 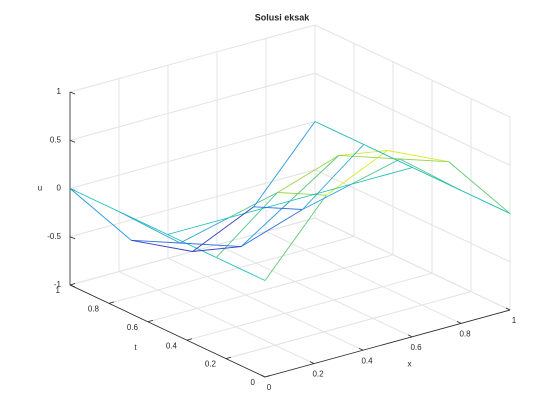 What do you see at coordinates (59, 91) in the screenshot?
I see `z-tick-label: 1` at bounding box center [59, 91].